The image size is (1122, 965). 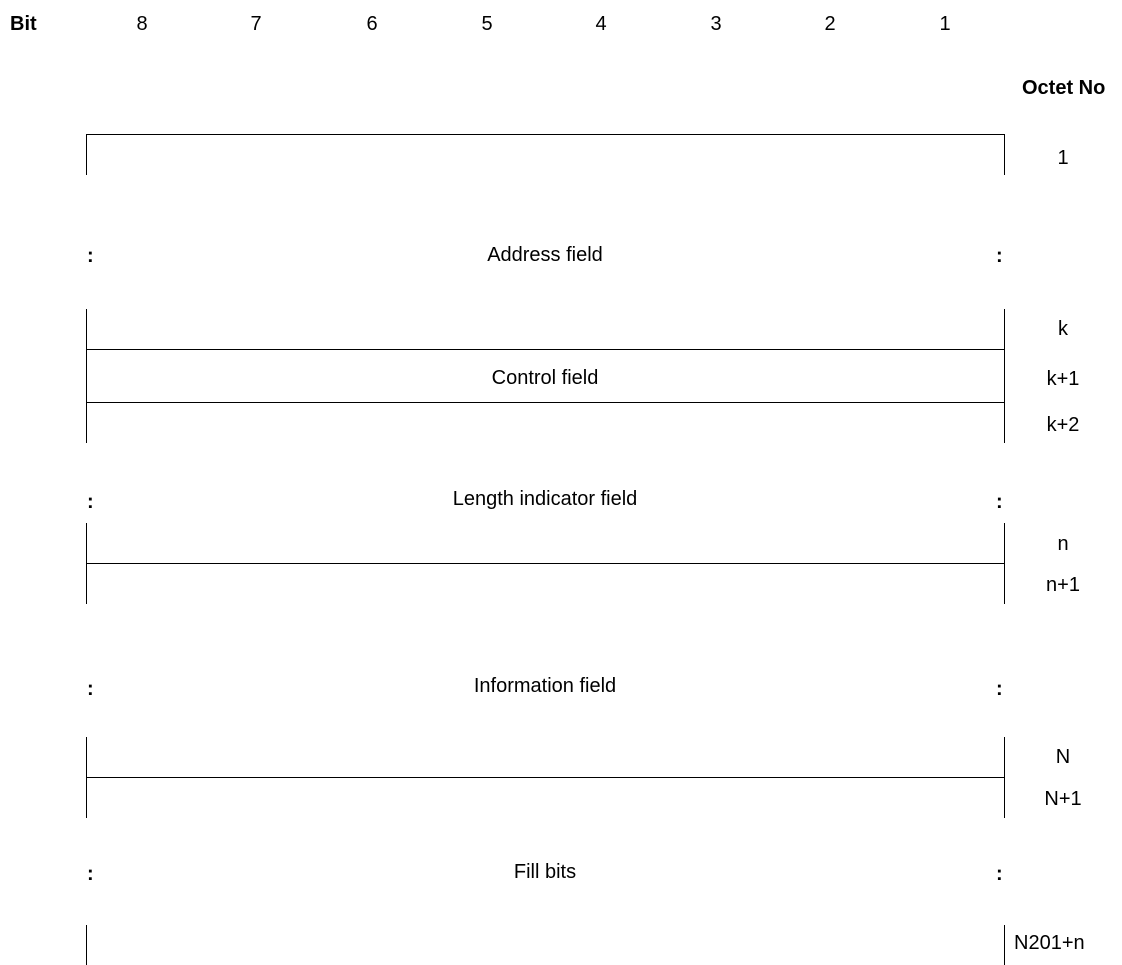 I want to click on octet-number-k-plus-2: k+2, so click(x=1063, y=425).